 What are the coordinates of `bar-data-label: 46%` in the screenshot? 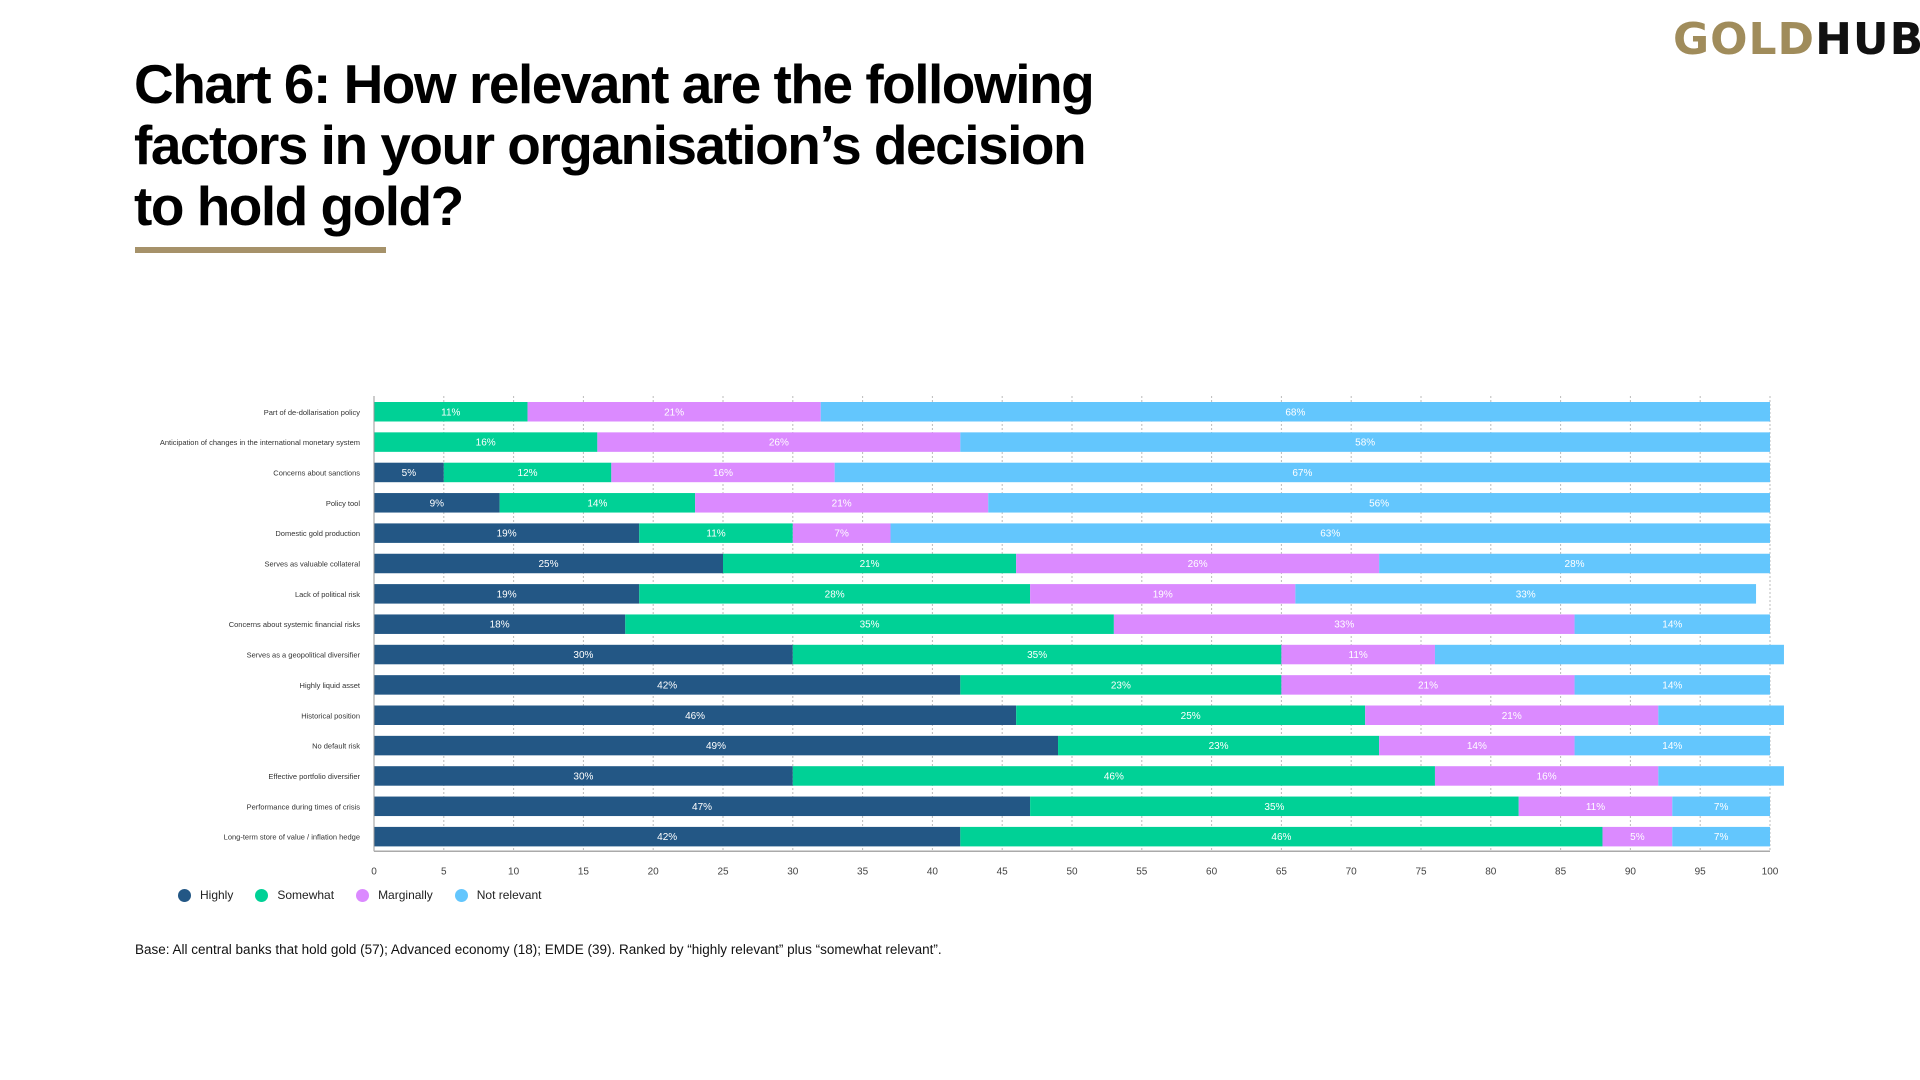 It's located at (1114, 776).